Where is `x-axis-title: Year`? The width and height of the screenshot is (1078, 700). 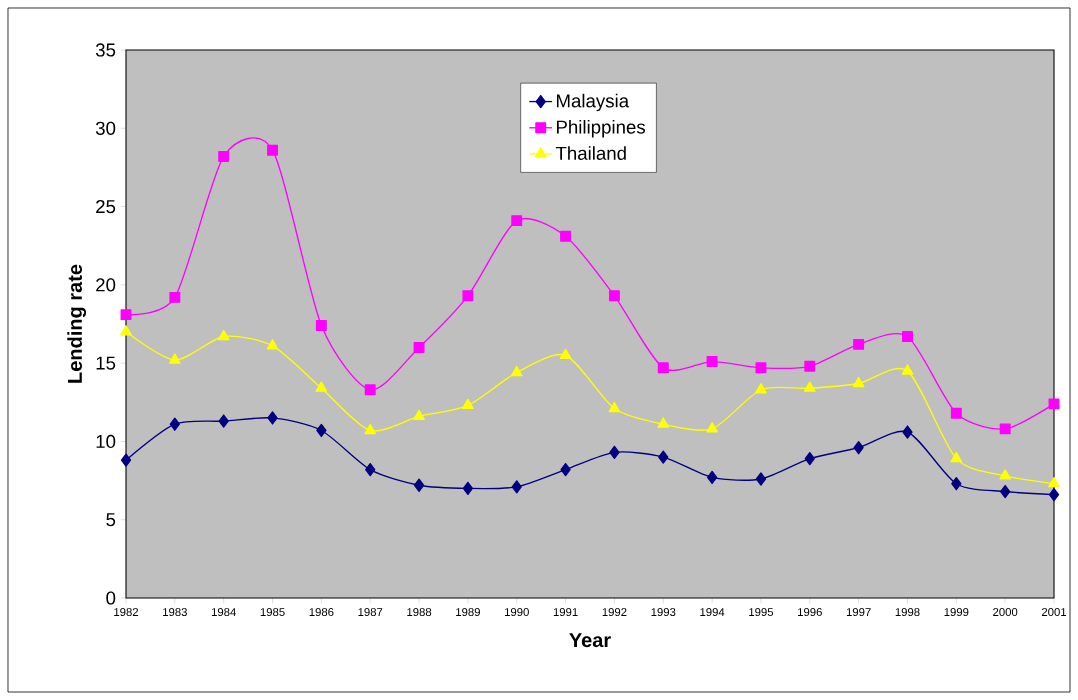
x-axis-title: Year is located at coordinates (590, 640).